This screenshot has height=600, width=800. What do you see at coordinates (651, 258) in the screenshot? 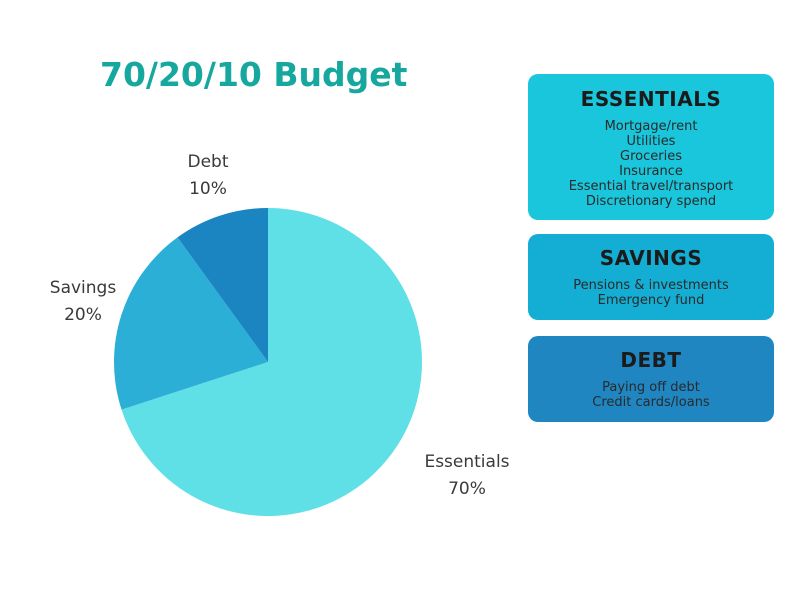
I see `savings-box-title: SAVINGS` at bounding box center [651, 258].